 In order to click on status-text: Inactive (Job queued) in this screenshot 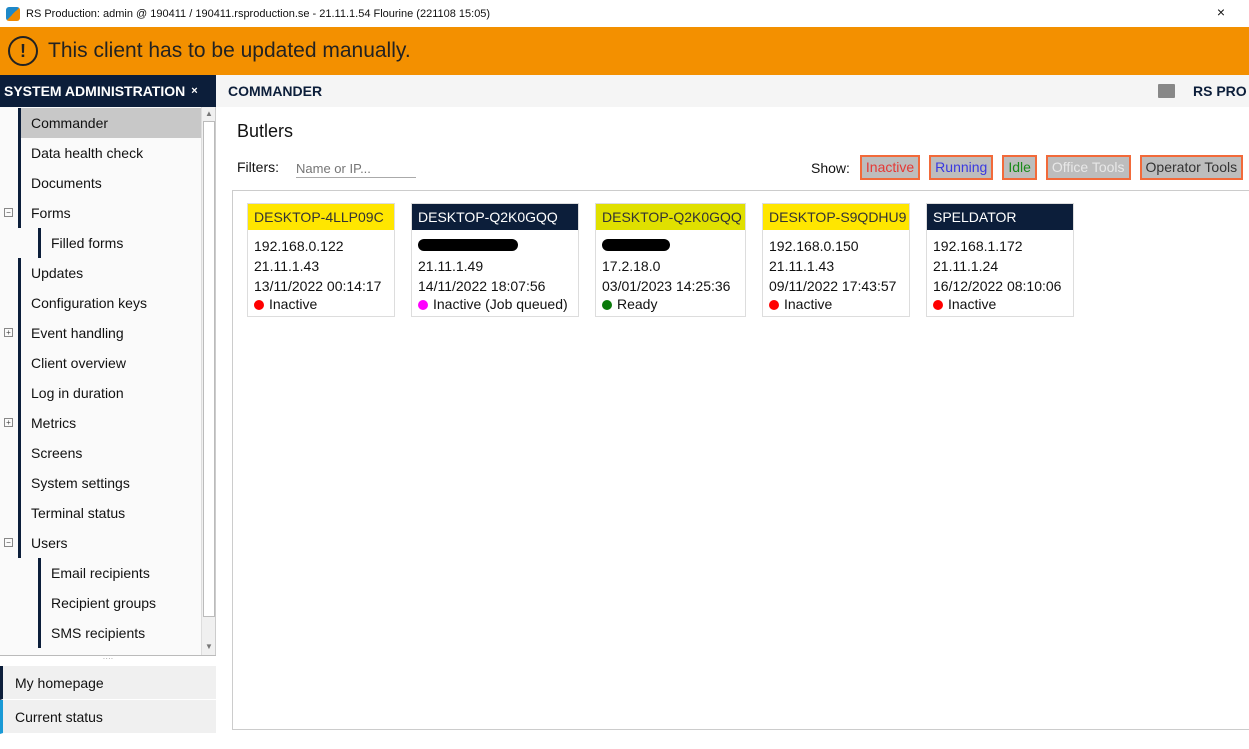, I will do `click(500, 304)`.